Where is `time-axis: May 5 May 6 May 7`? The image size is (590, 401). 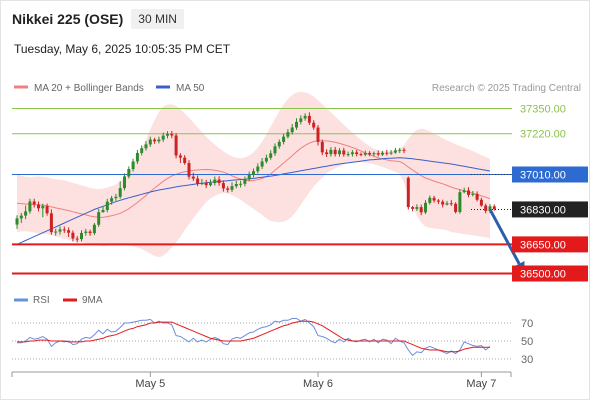
time-axis: May 5 May 6 May 7 is located at coordinates (261, 380).